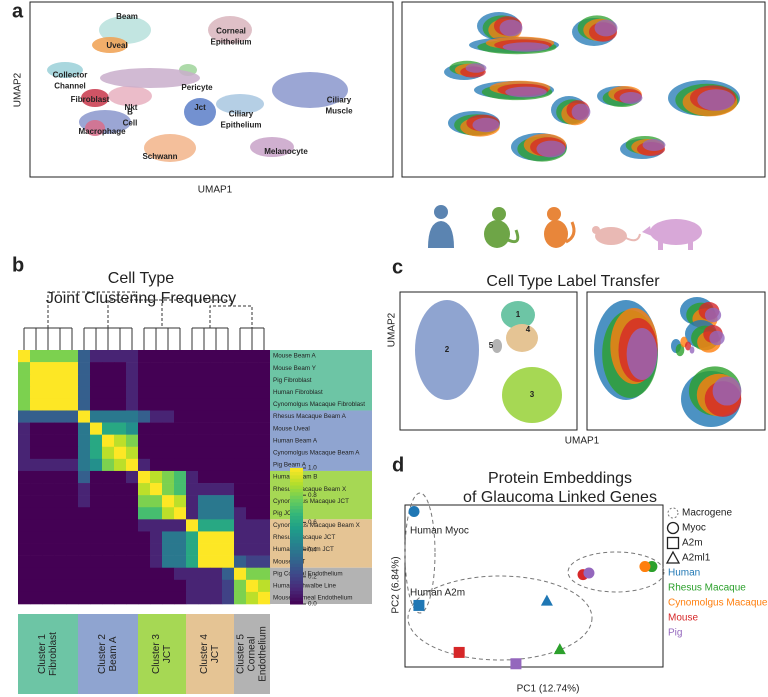 This screenshot has height=697, width=768. Describe the element at coordinates (319, 404) in the screenshot. I see `row-label: Cynomolgus Macaque Fibroblast` at that location.